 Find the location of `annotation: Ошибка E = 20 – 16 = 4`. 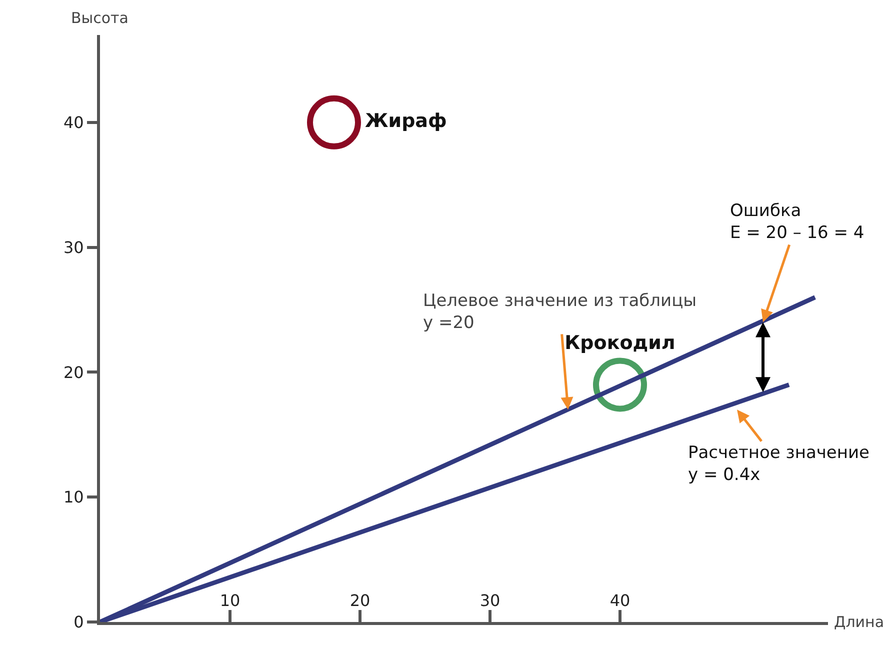

annotation: Ошибка E = 20 – 16 = 4 is located at coordinates (797, 222).